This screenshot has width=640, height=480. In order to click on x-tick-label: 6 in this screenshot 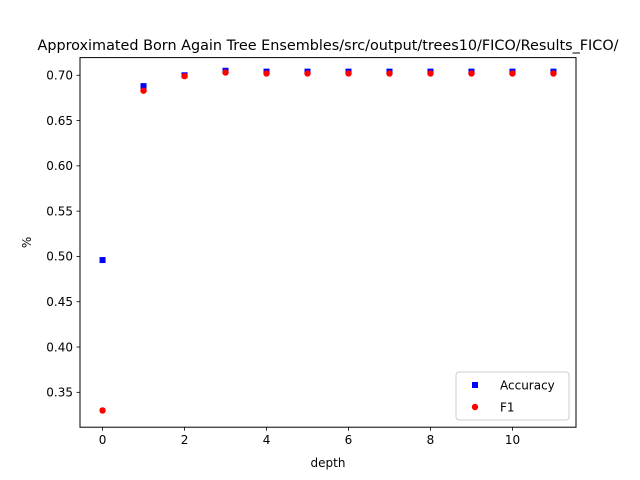, I will do `click(349, 440)`.